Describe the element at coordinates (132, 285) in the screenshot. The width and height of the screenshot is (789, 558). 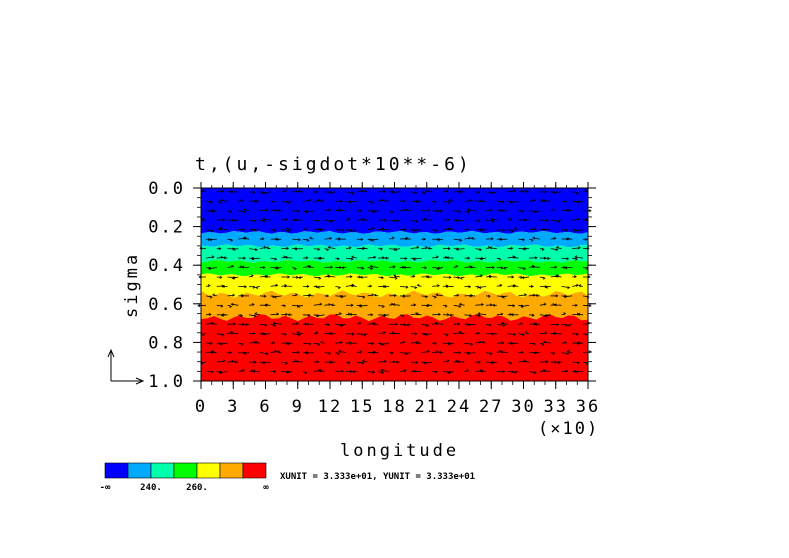
I see `y-axis-title: sigma` at that location.